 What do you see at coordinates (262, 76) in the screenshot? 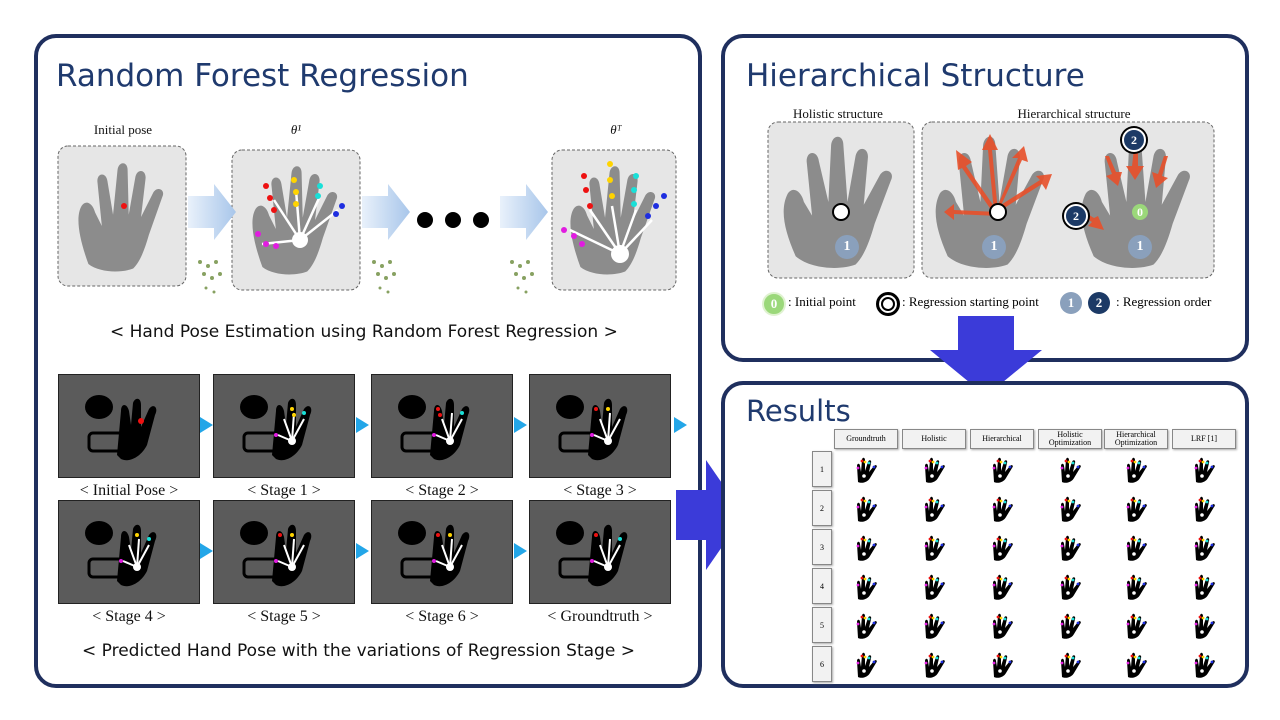
I see `random-forest-title: Random Forest Regression` at bounding box center [262, 76].